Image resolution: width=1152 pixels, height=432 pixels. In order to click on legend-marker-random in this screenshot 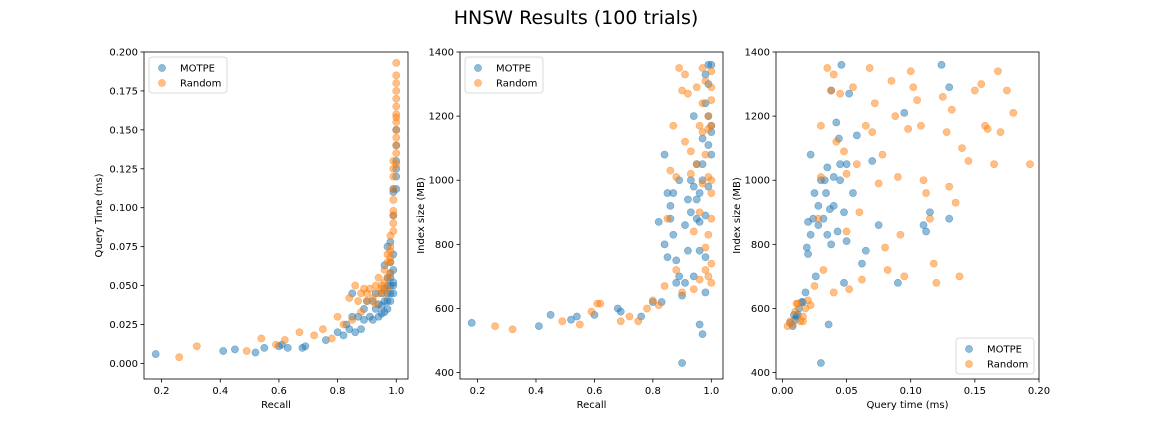, I will do `click(162, 83)`.